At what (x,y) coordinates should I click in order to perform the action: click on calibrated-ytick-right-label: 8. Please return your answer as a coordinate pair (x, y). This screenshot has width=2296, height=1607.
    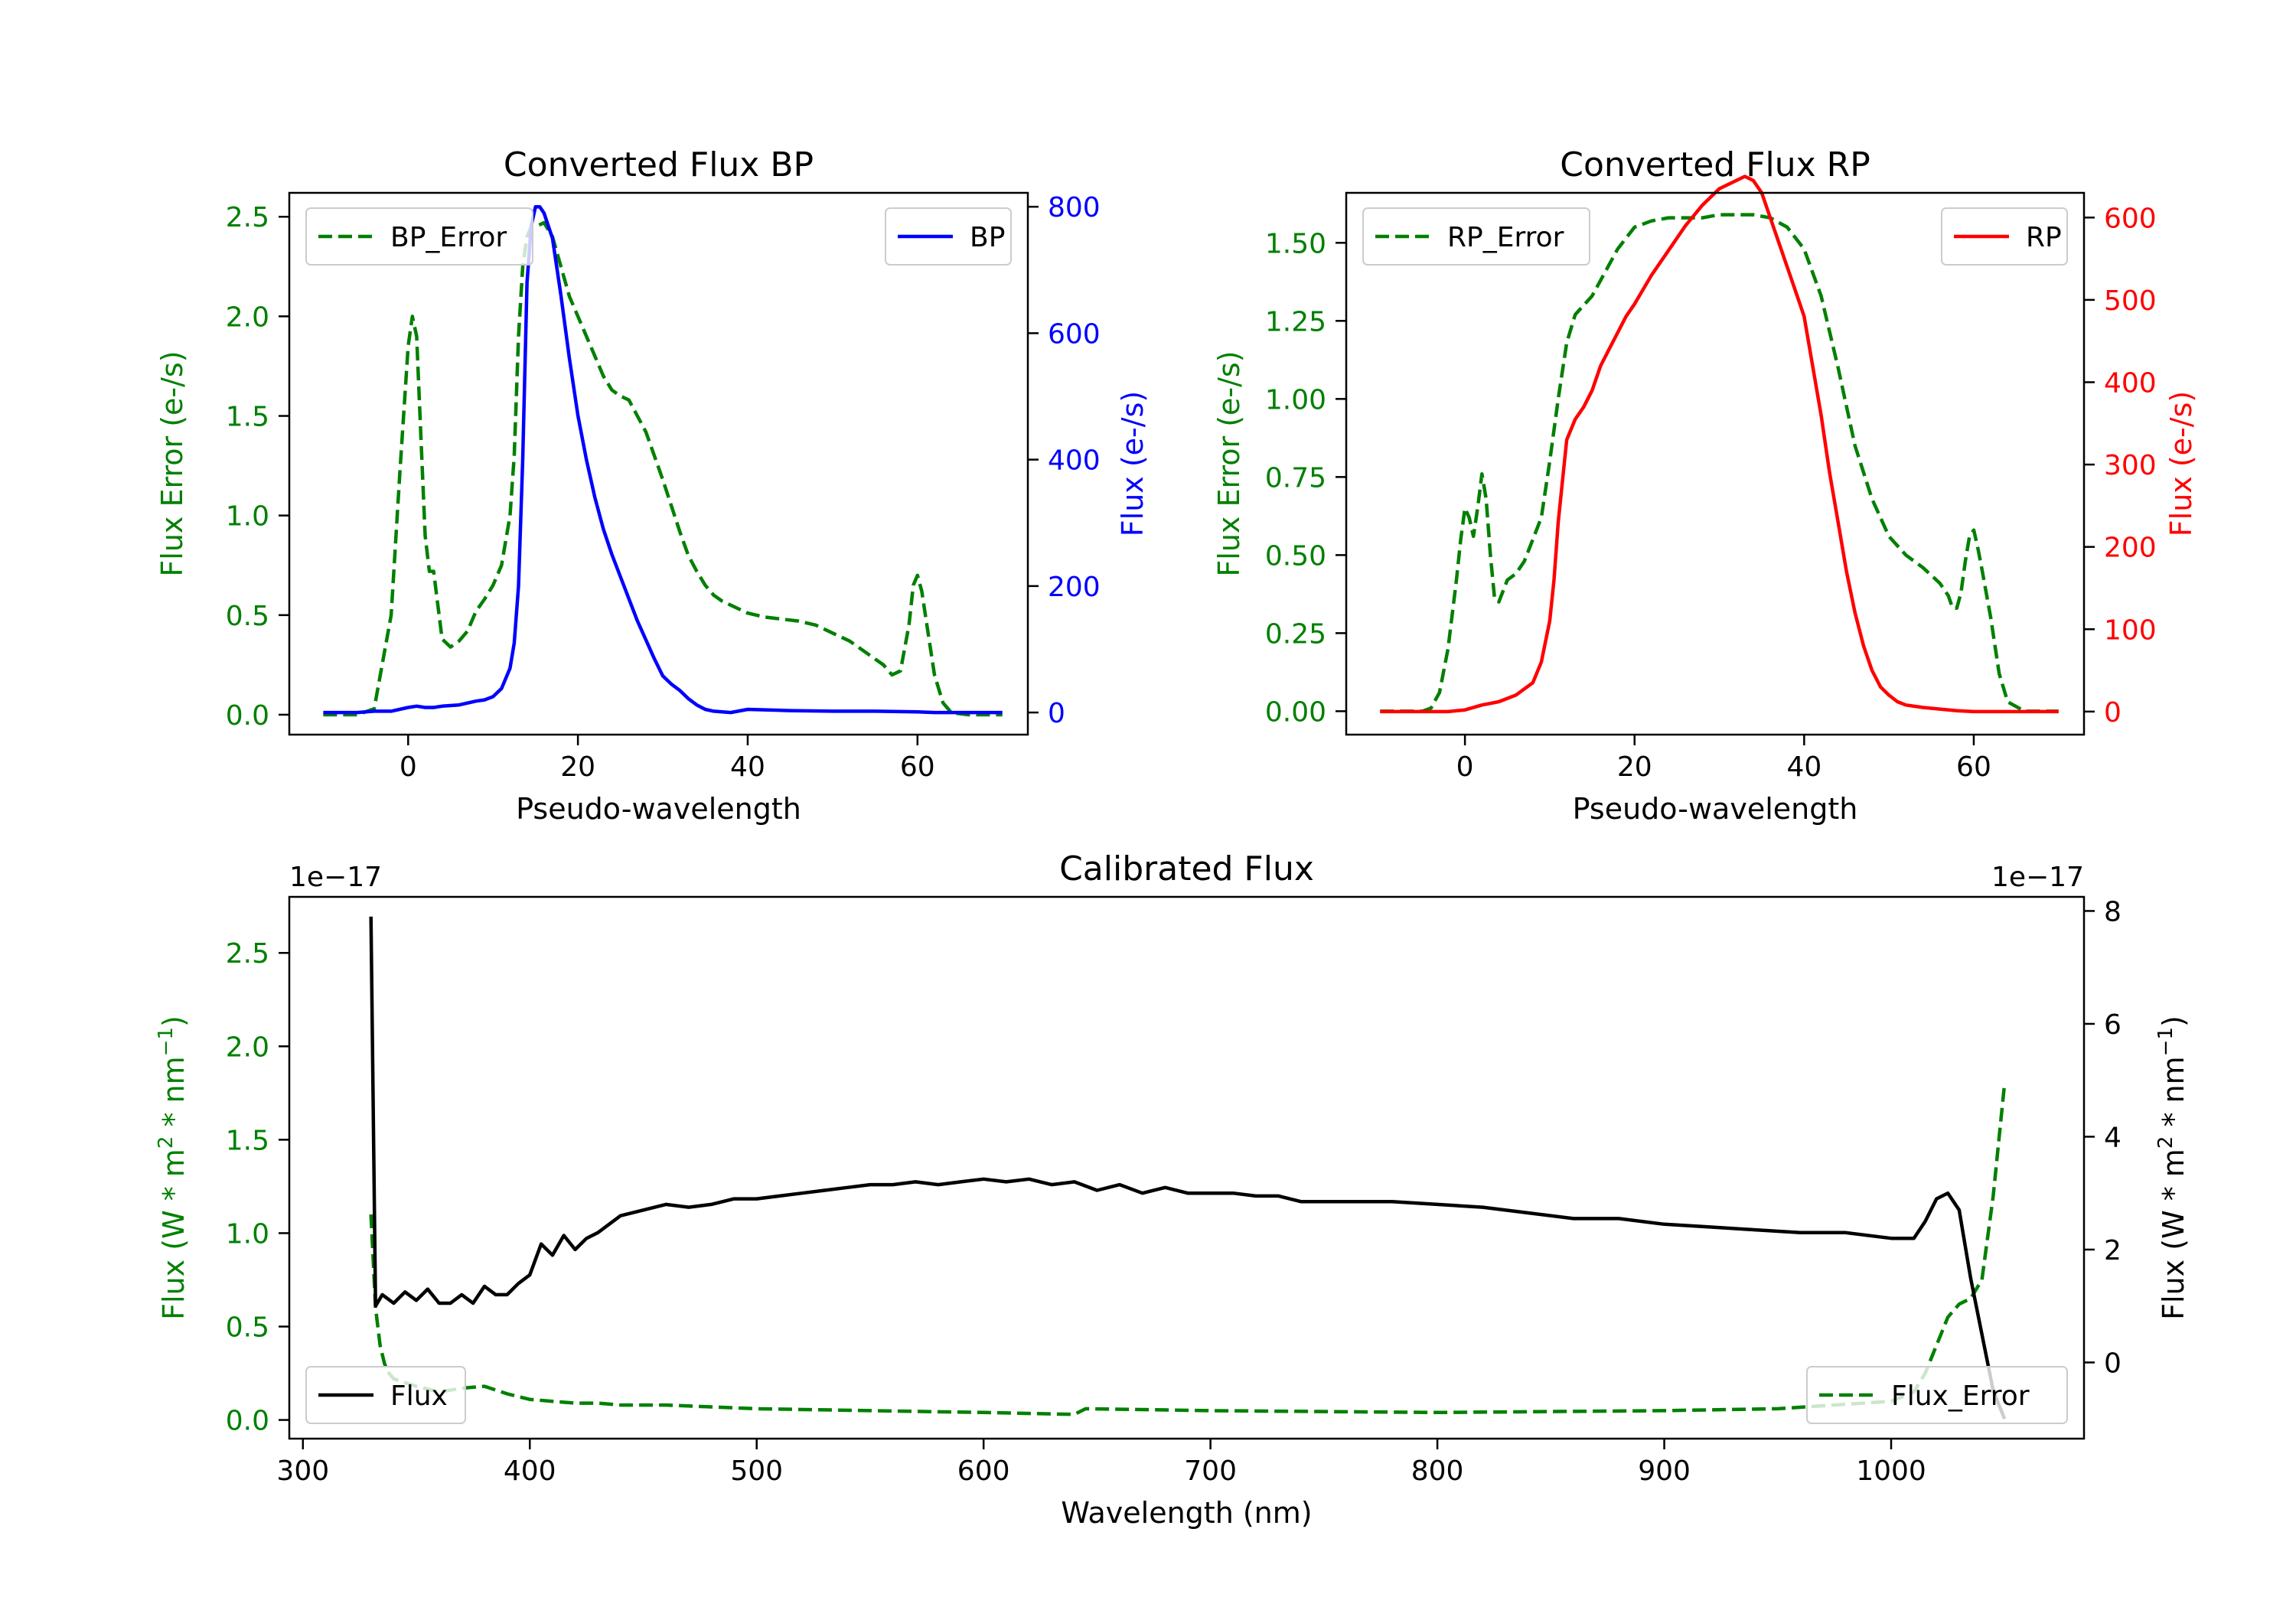
    Looking at the image, I should click on (2113, 911).